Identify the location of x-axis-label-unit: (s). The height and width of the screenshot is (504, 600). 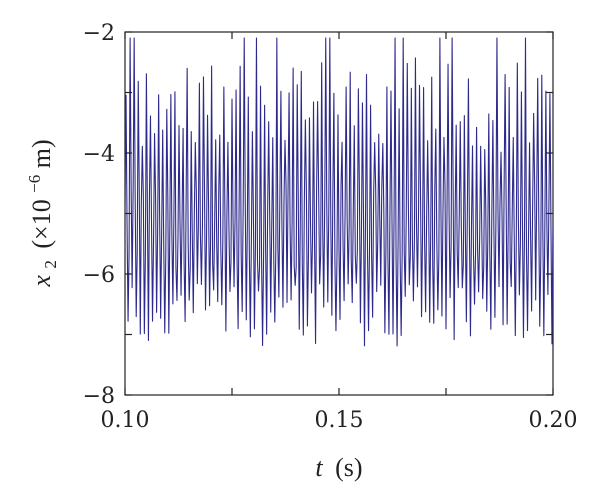
(348, 467).